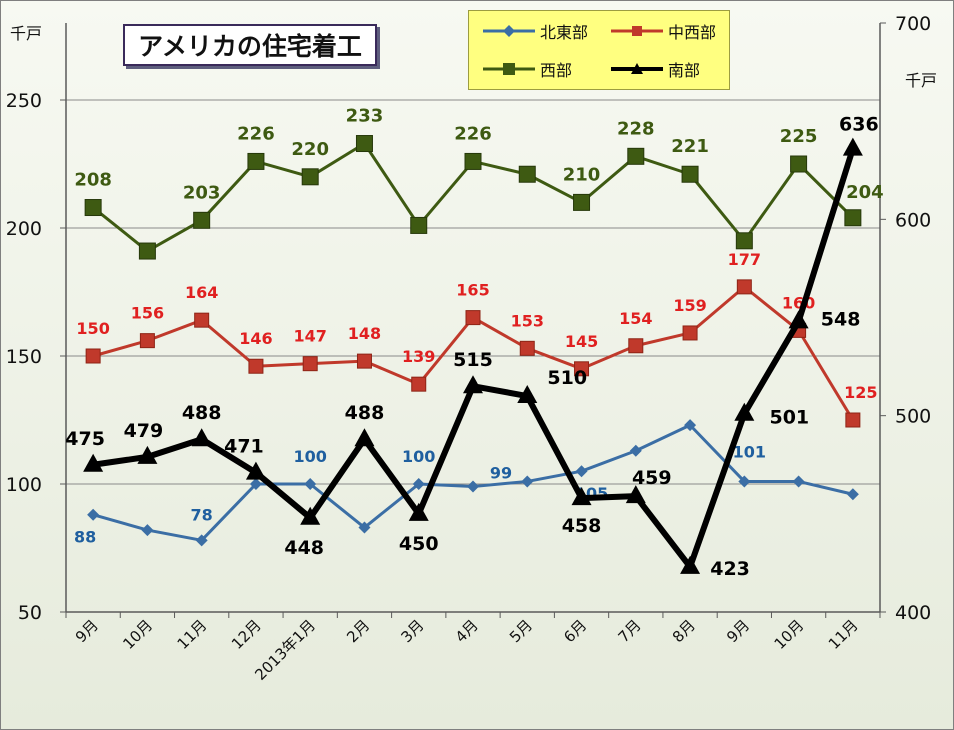  What do you see at coordinates (358, 631) in the screenshot?
I see `x-axis-tick-label: 2月` at bounding box center [358, 631].